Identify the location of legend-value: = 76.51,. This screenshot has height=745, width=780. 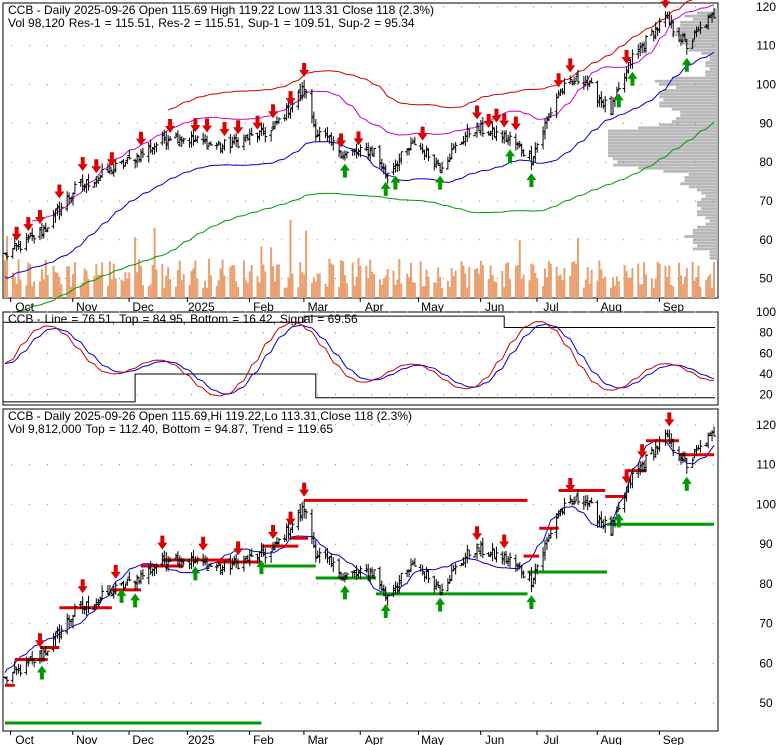
(93, 319).